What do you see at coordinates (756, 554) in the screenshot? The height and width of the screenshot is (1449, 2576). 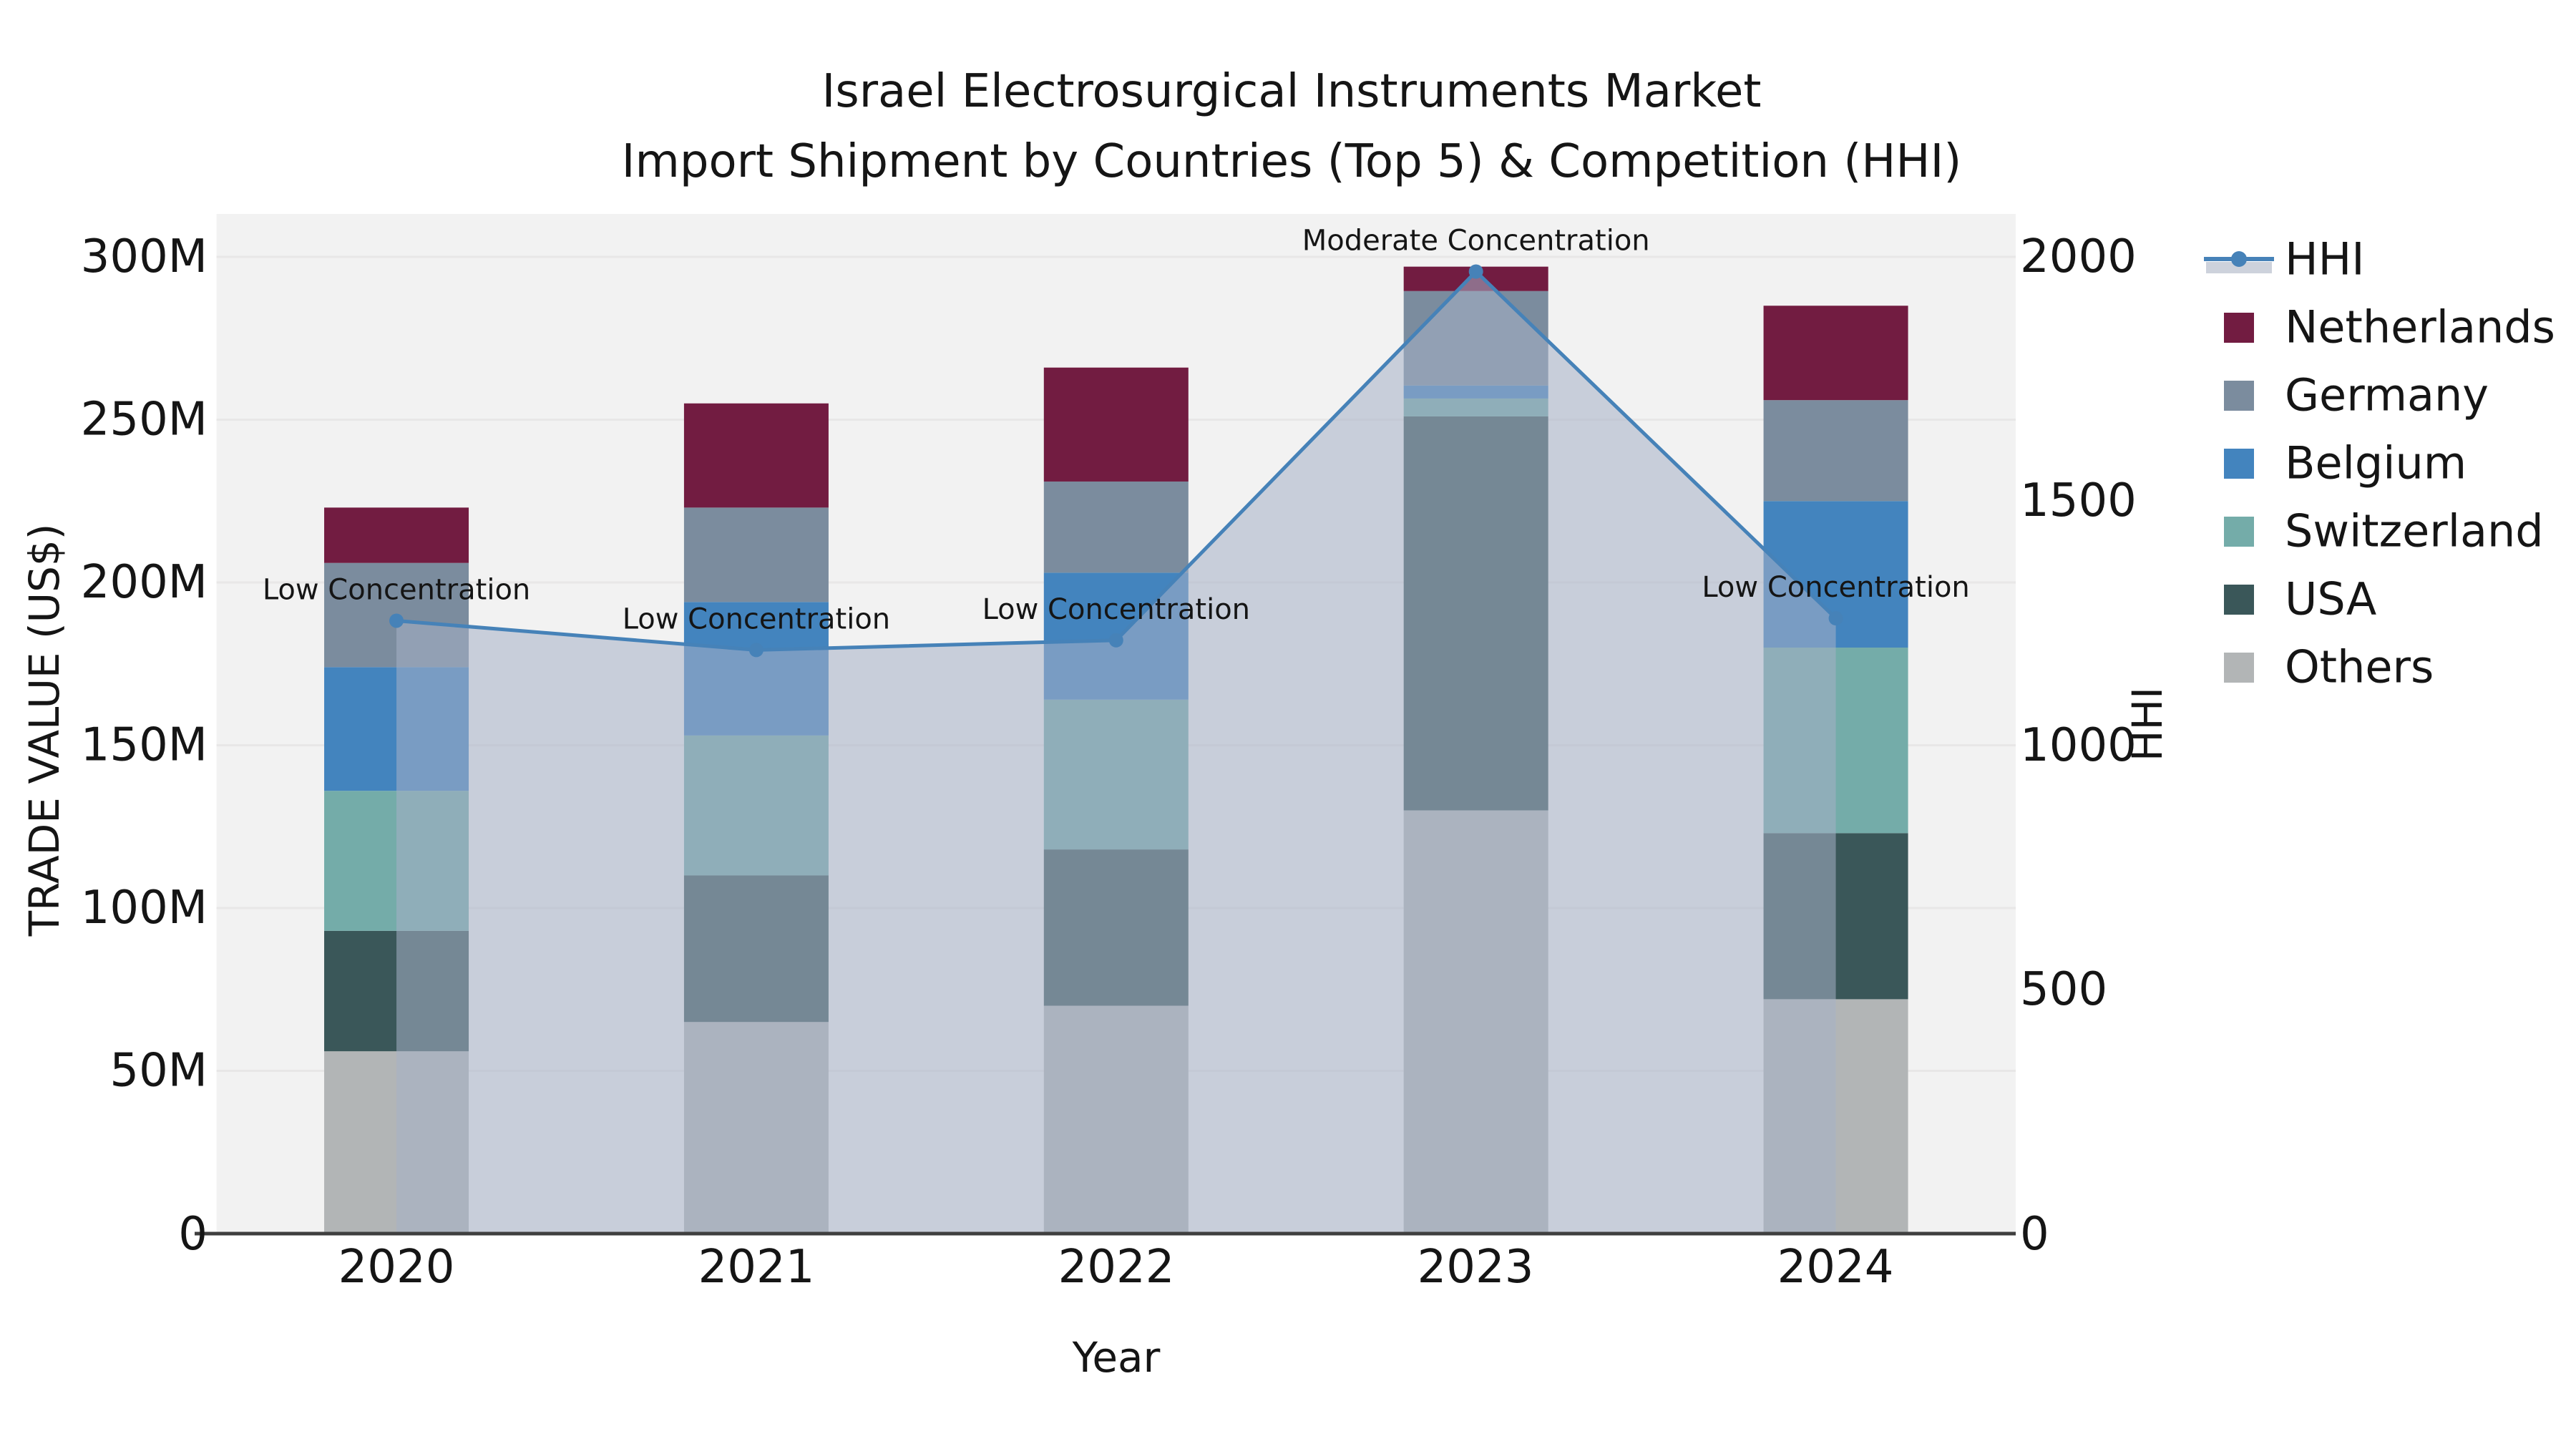 I see `bar-segment-germany-2021` at bounding box center [756, 554].